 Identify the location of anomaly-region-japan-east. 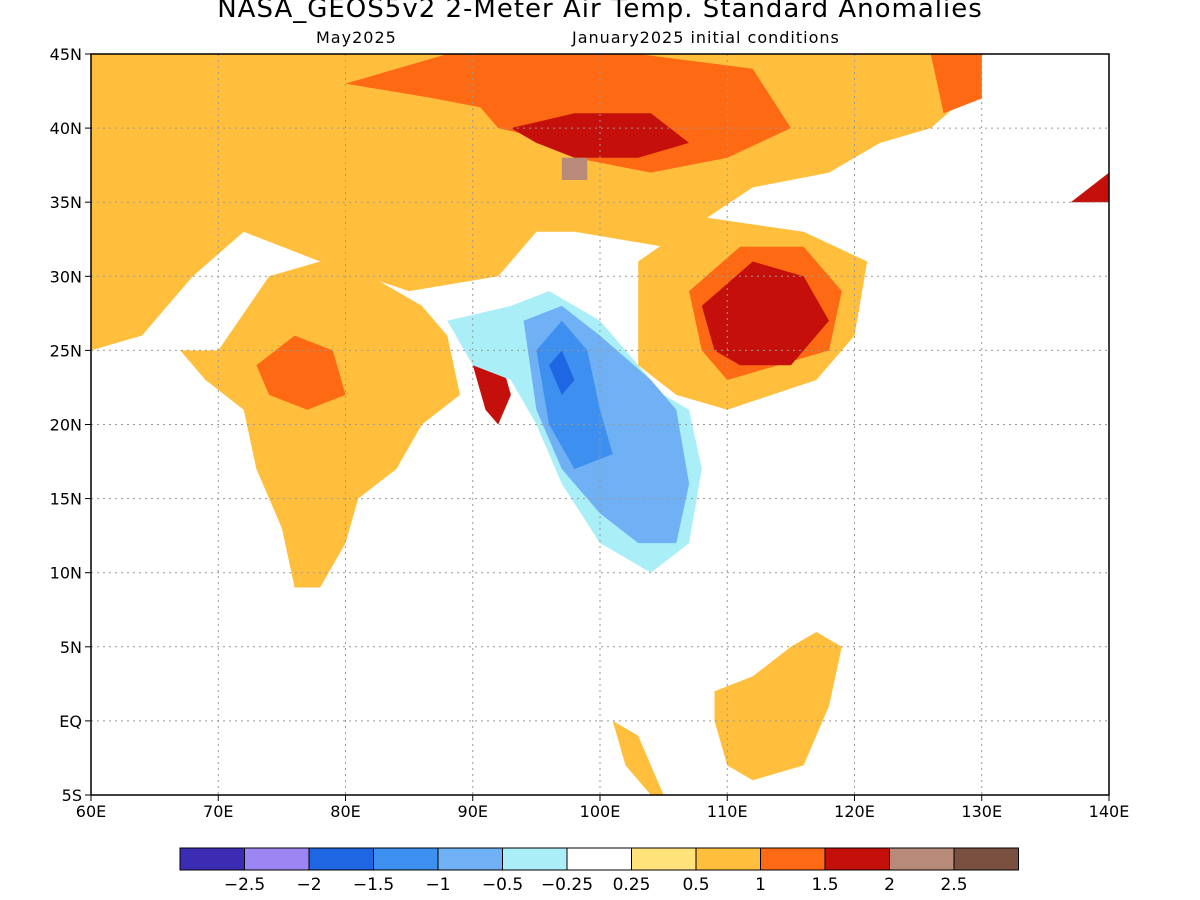
(1089, 187).